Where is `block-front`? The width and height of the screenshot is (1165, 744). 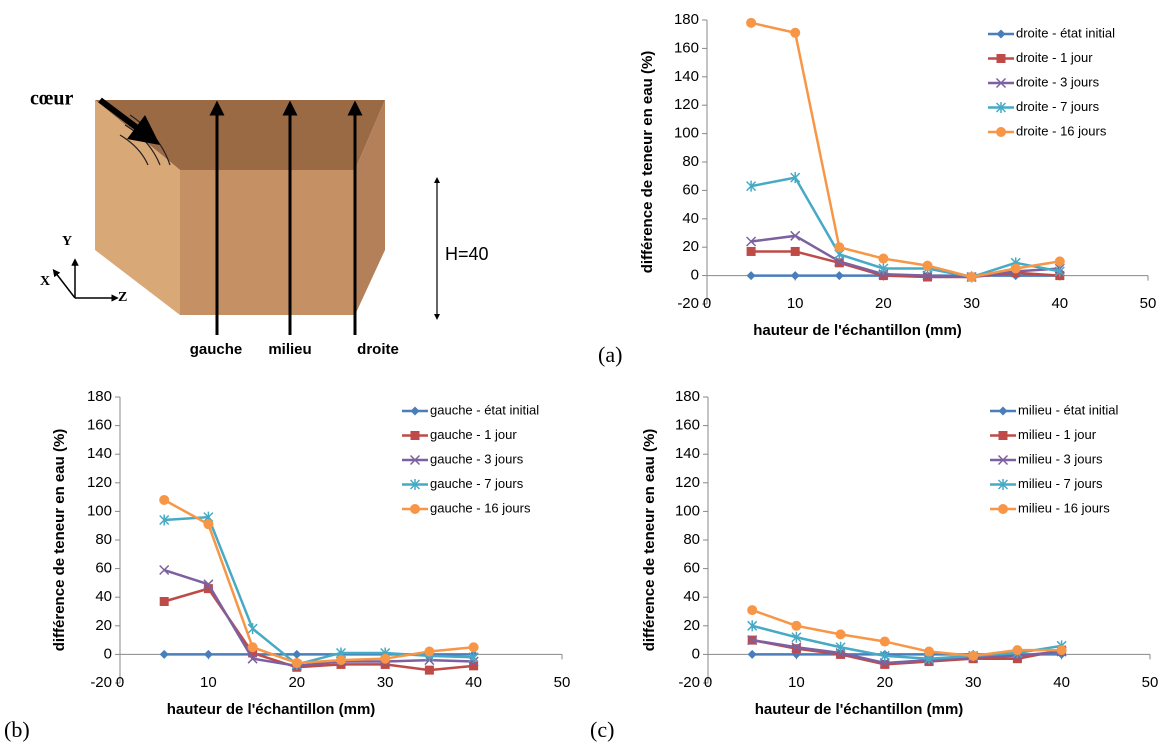 block-front is located at coordinates (267, 242).